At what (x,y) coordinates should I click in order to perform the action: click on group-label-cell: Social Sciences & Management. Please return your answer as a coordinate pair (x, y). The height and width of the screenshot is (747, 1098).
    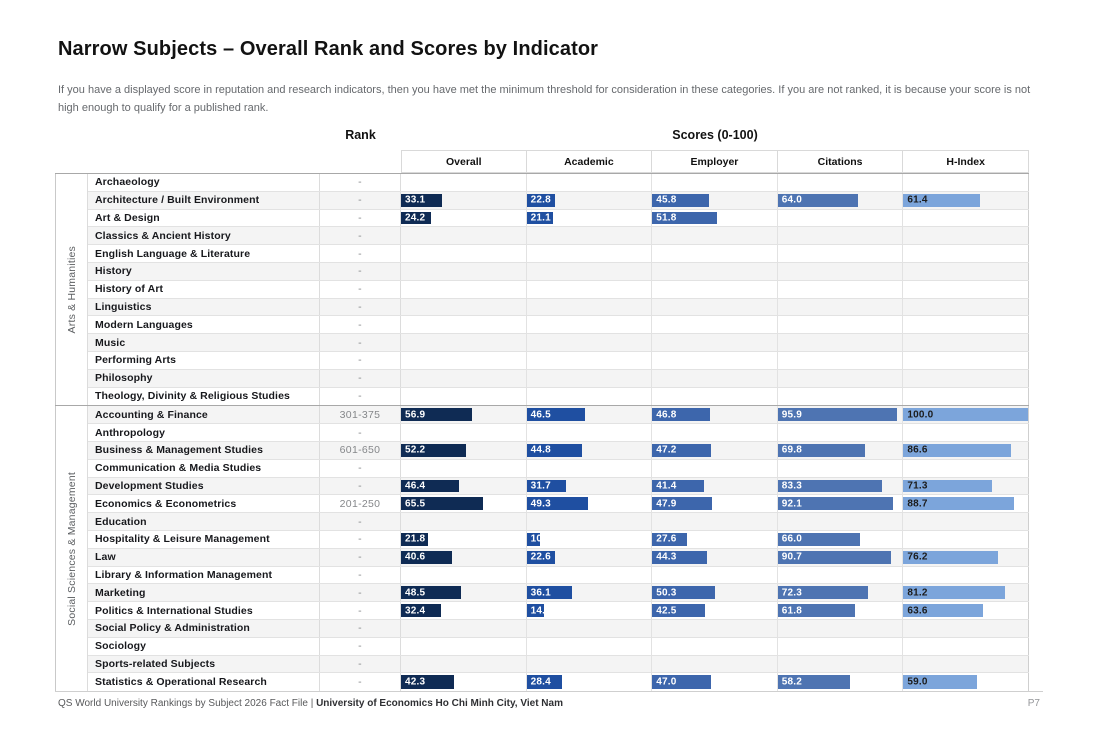
    Looking at the image, I should click on (71, 549).